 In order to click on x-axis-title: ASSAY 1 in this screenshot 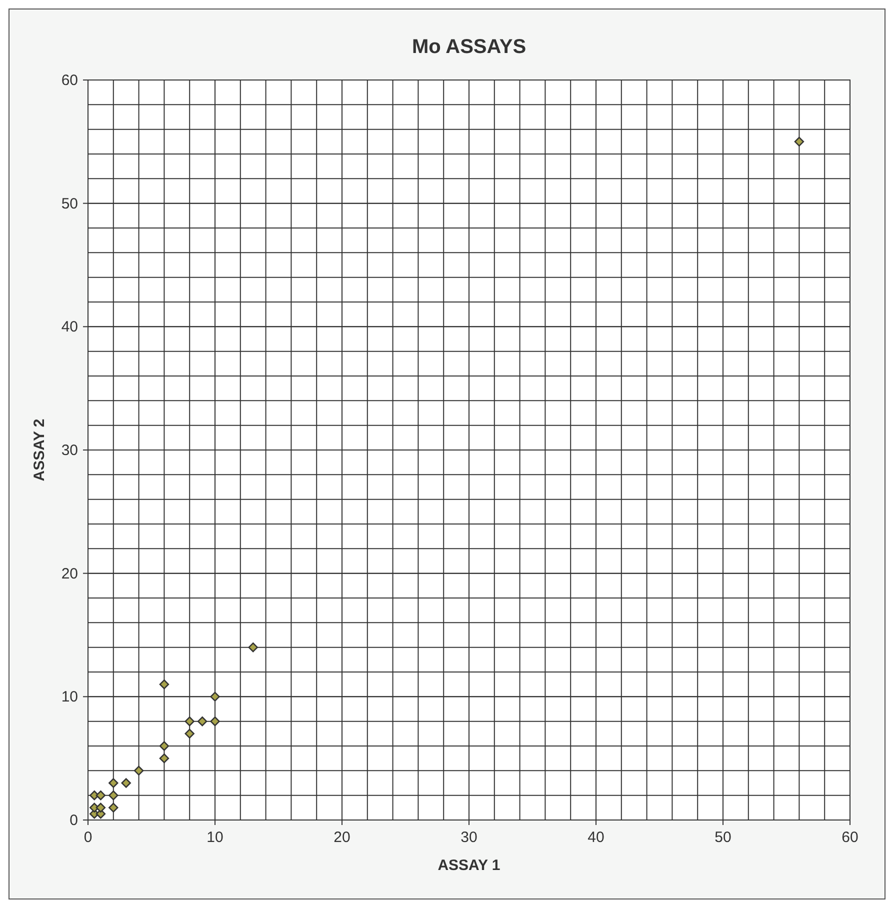, I will do `click(469, 865)`.